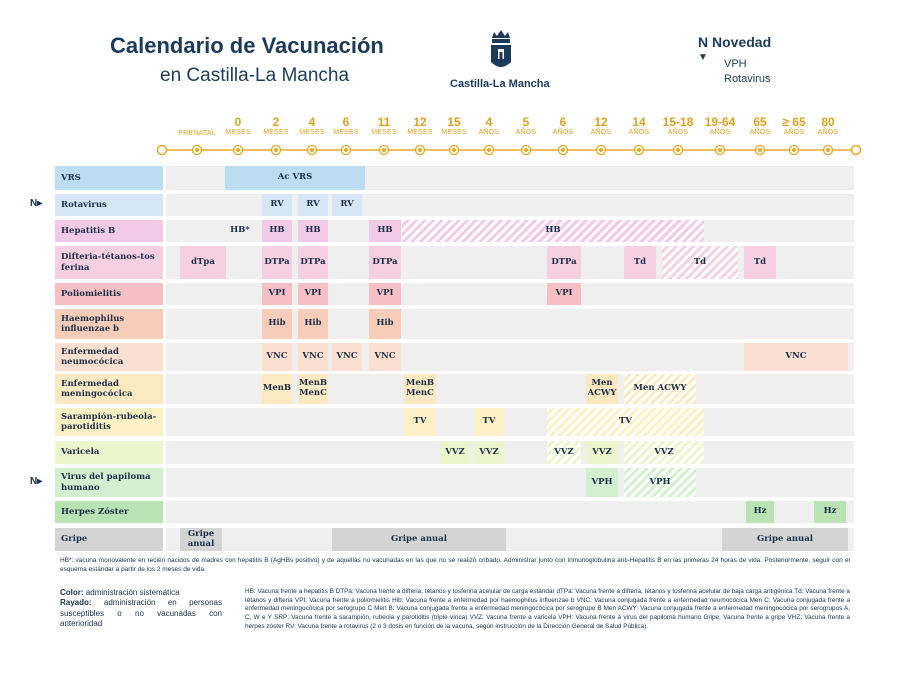  Describe the element at coordinates (132, 592) in the screenshot. I see `legend-color-text: administración sistemática` at that location.